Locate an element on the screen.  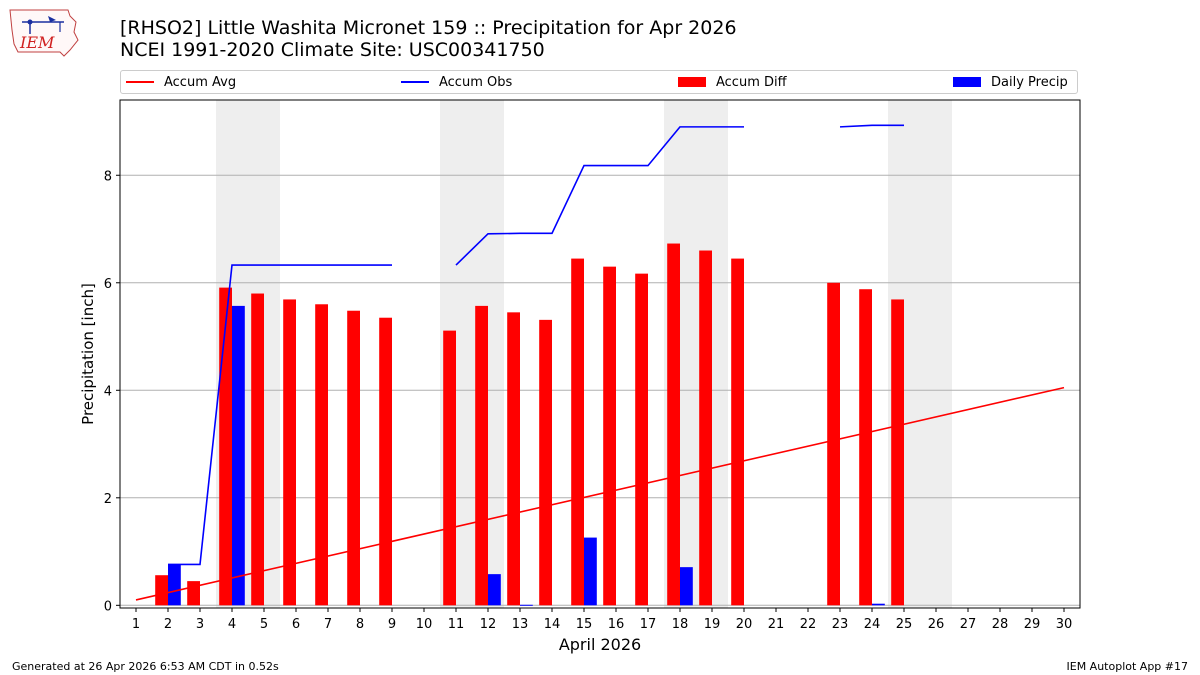
x-tick-label: 15 is located at coordinates (584, 624).